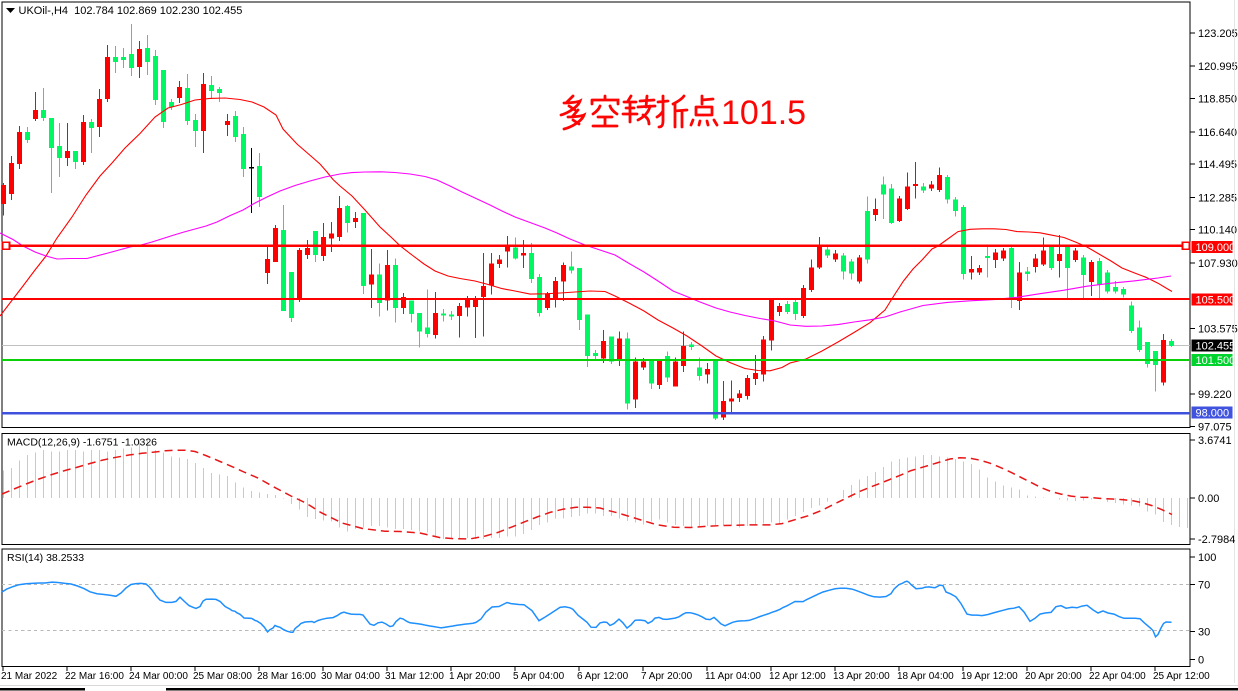  I want to click on svg-text: 0.00, so click(1208, 499).